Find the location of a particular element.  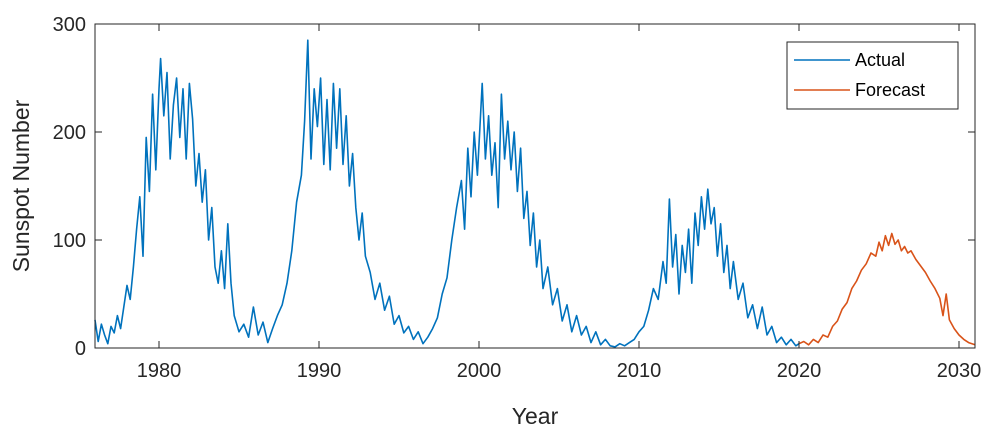

legend: Actual Forecast is located at coordinates (872, 75).